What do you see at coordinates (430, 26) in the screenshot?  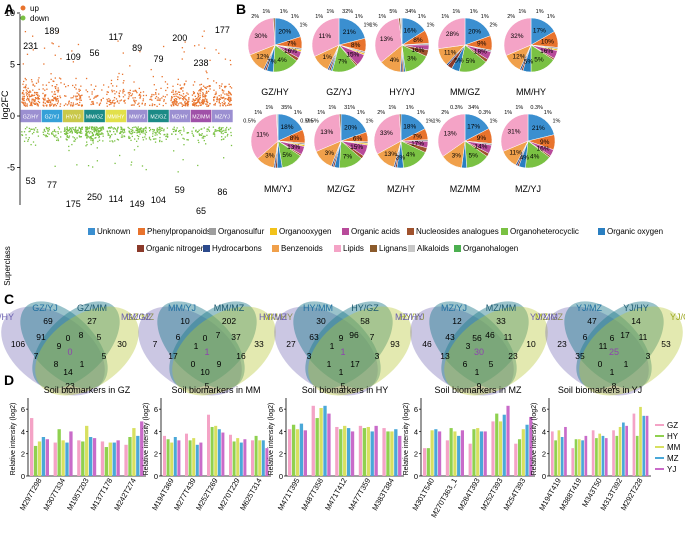 I see `pie-small-label: 1%` at bounding box center [430, 26].